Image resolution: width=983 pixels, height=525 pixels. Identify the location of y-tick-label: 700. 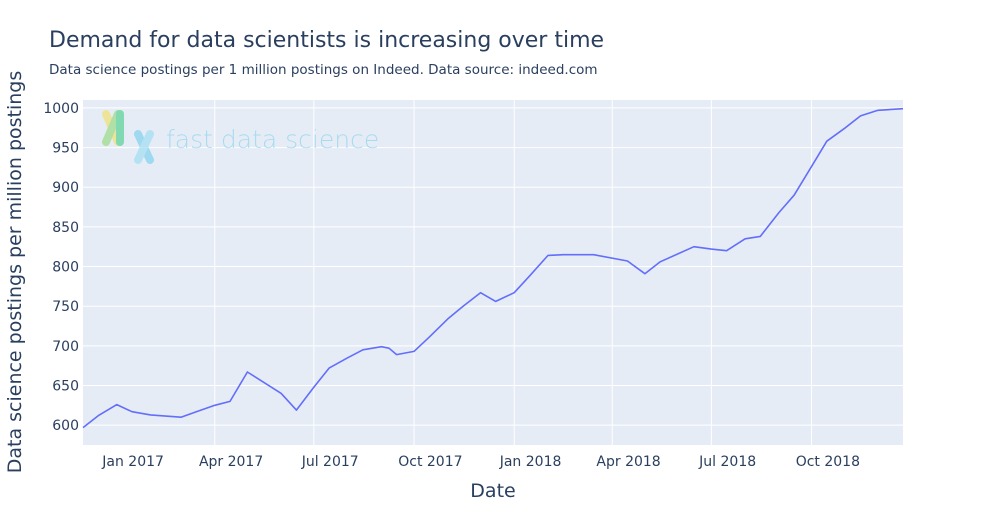
(65, 347).